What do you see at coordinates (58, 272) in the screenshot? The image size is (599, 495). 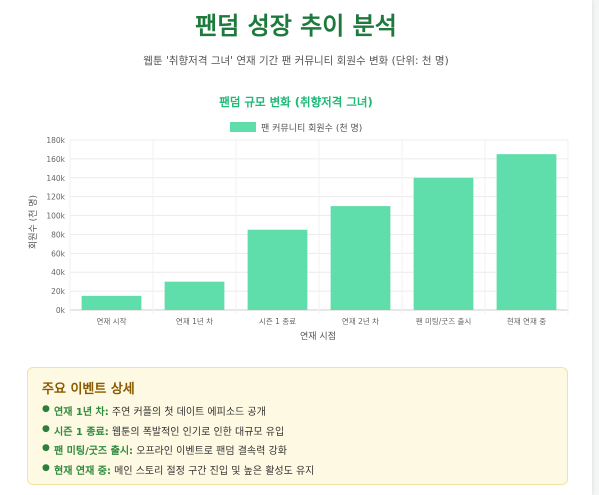 I see `y-tick-label: 40k` at bounding box center [58, 272].